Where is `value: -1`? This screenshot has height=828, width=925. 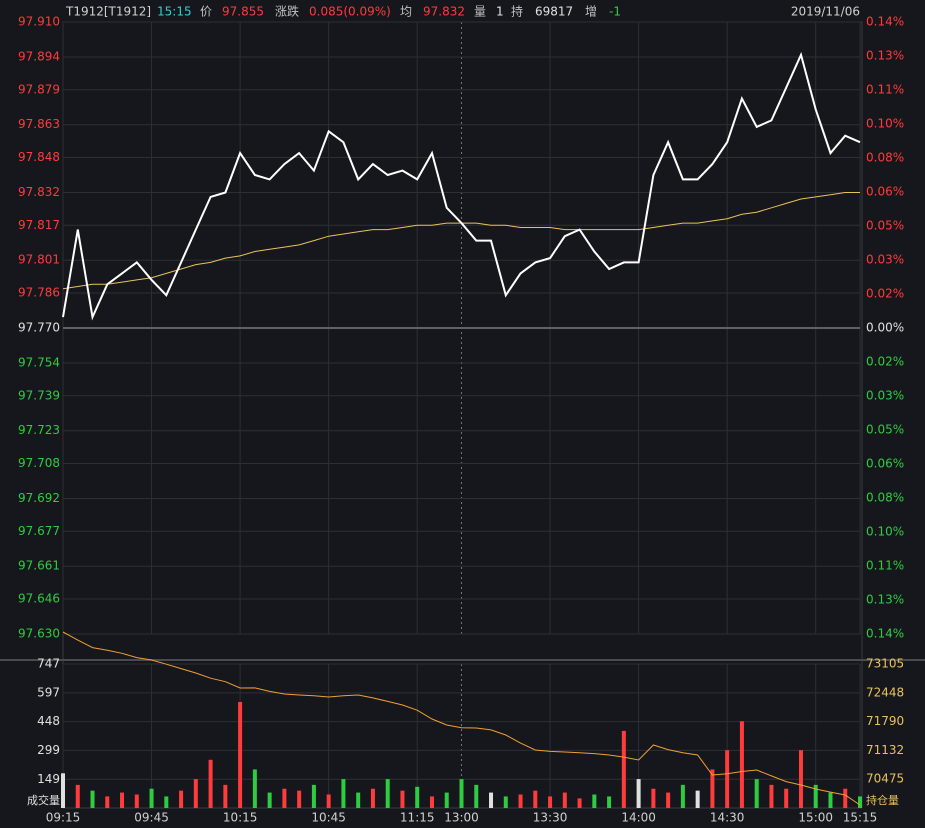
value: -1 is located at coordinates (615, 12).